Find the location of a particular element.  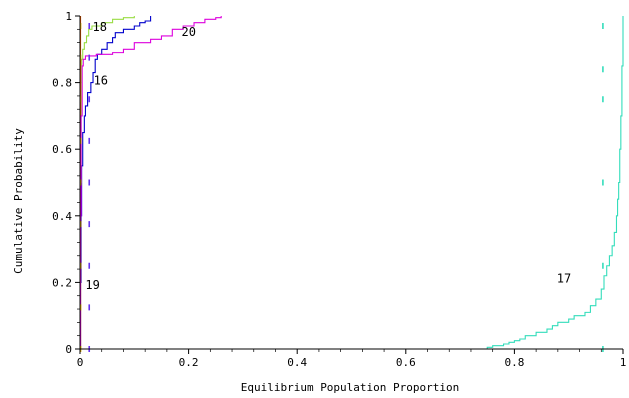

y-tick-label: 0.6 is located at coordinates (62, 149).